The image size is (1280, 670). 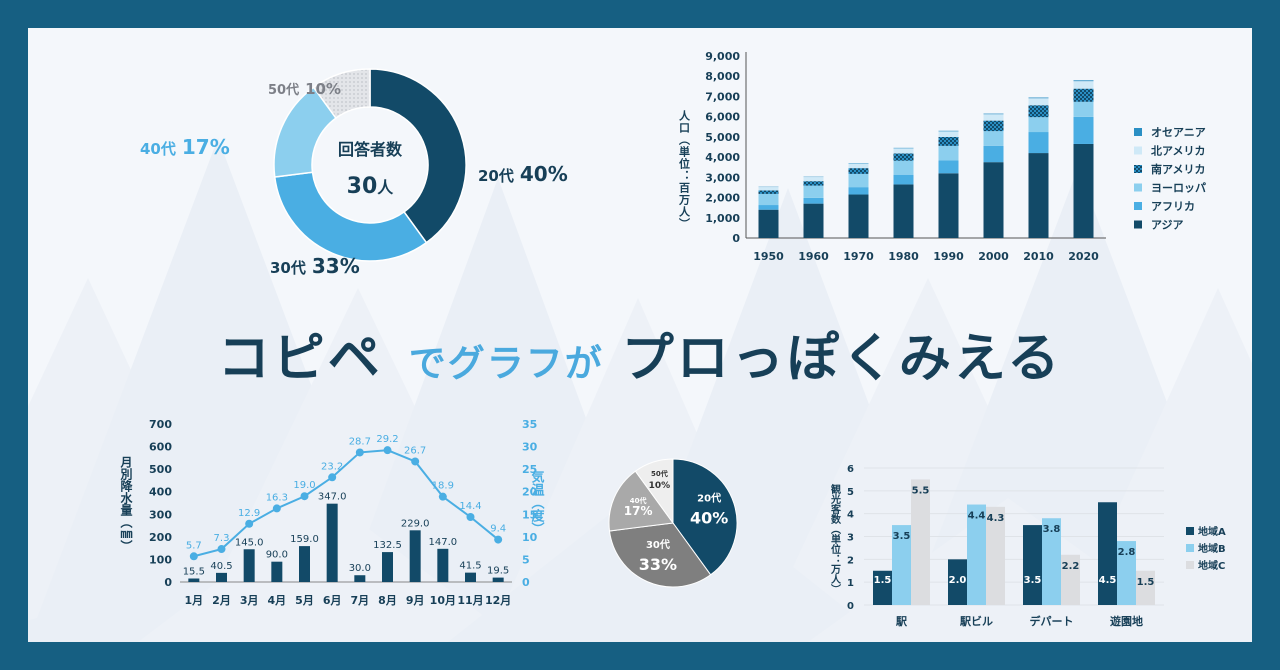 I want to click on climate-temperature-label: 7.3, so click(x=222, y=538).